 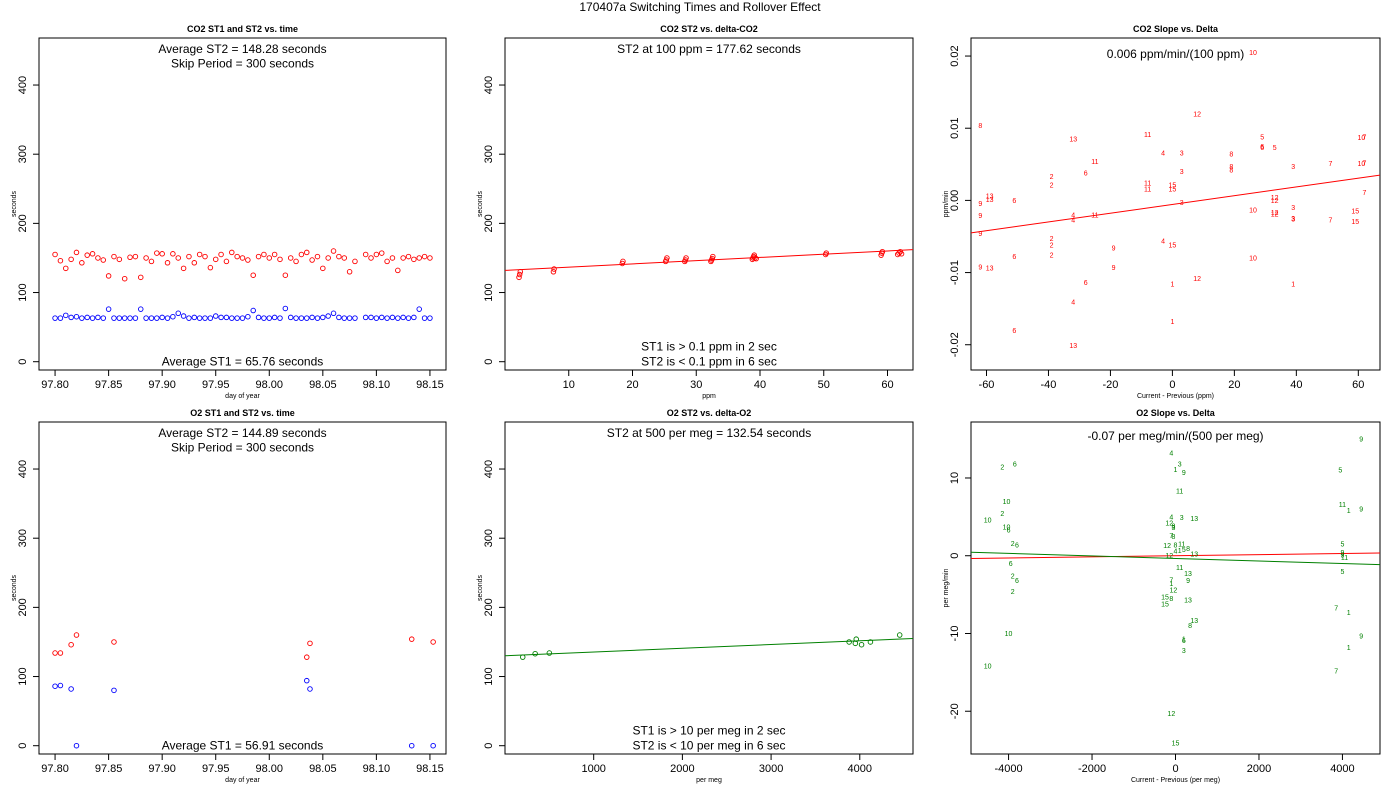 What do you see at coordinates (709, 29) in the screenshot?
I see `chart-title: CO2 ST2 vs. delta-CO2` at bounding box center [709, 29].